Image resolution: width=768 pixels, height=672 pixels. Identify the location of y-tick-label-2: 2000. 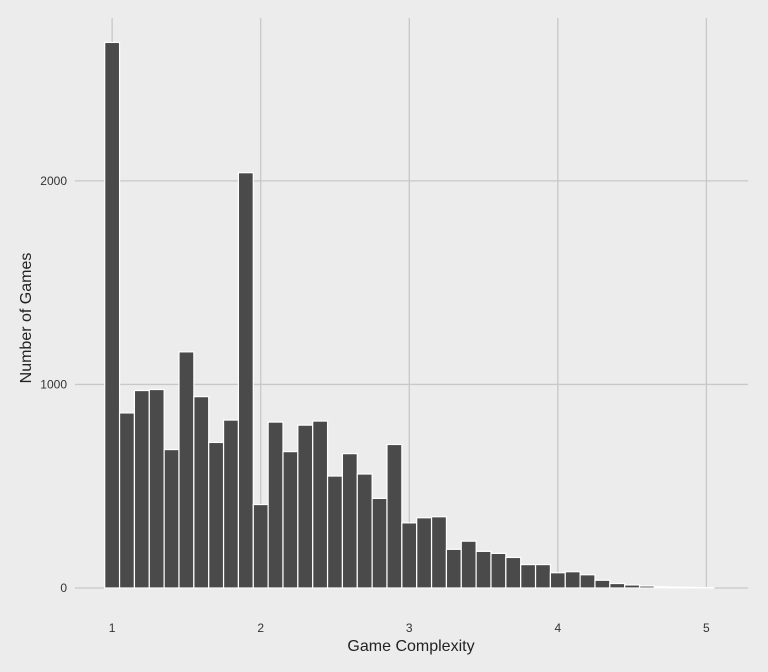
(53, 181).